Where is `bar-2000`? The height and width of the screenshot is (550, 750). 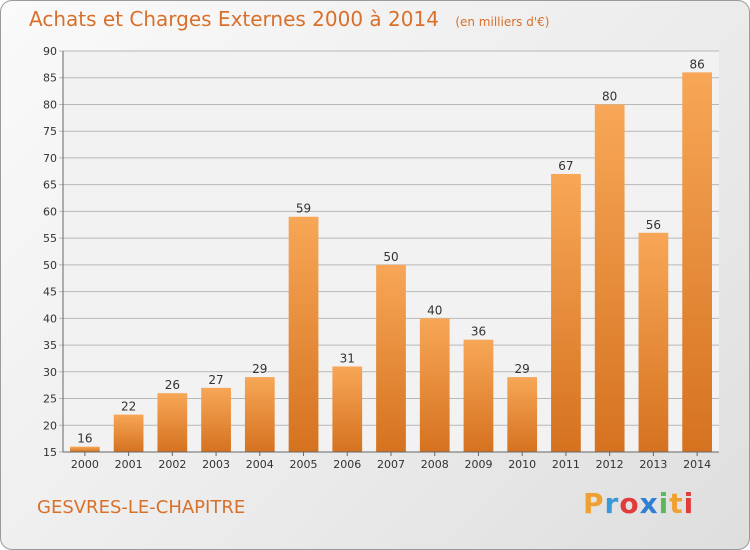
bar-2000 is located at coordinates (84, 449).